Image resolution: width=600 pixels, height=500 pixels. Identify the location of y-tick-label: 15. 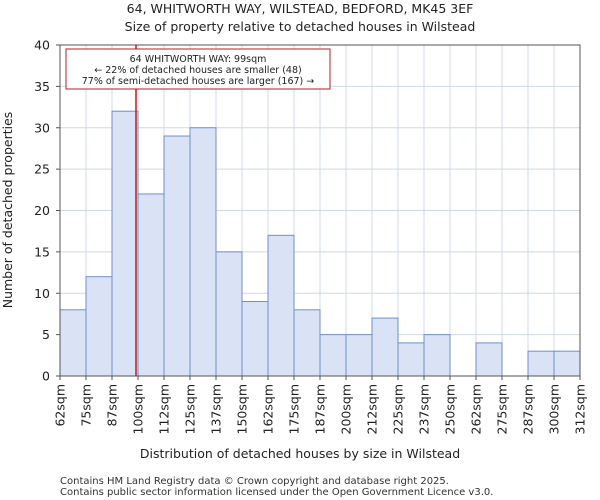
(42, 251).